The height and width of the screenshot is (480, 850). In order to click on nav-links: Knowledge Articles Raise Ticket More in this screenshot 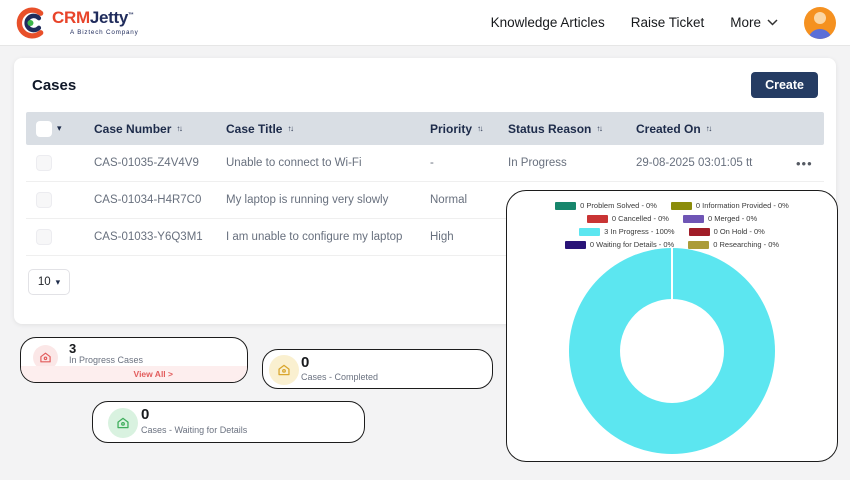, I will do `click(663, 22)`.